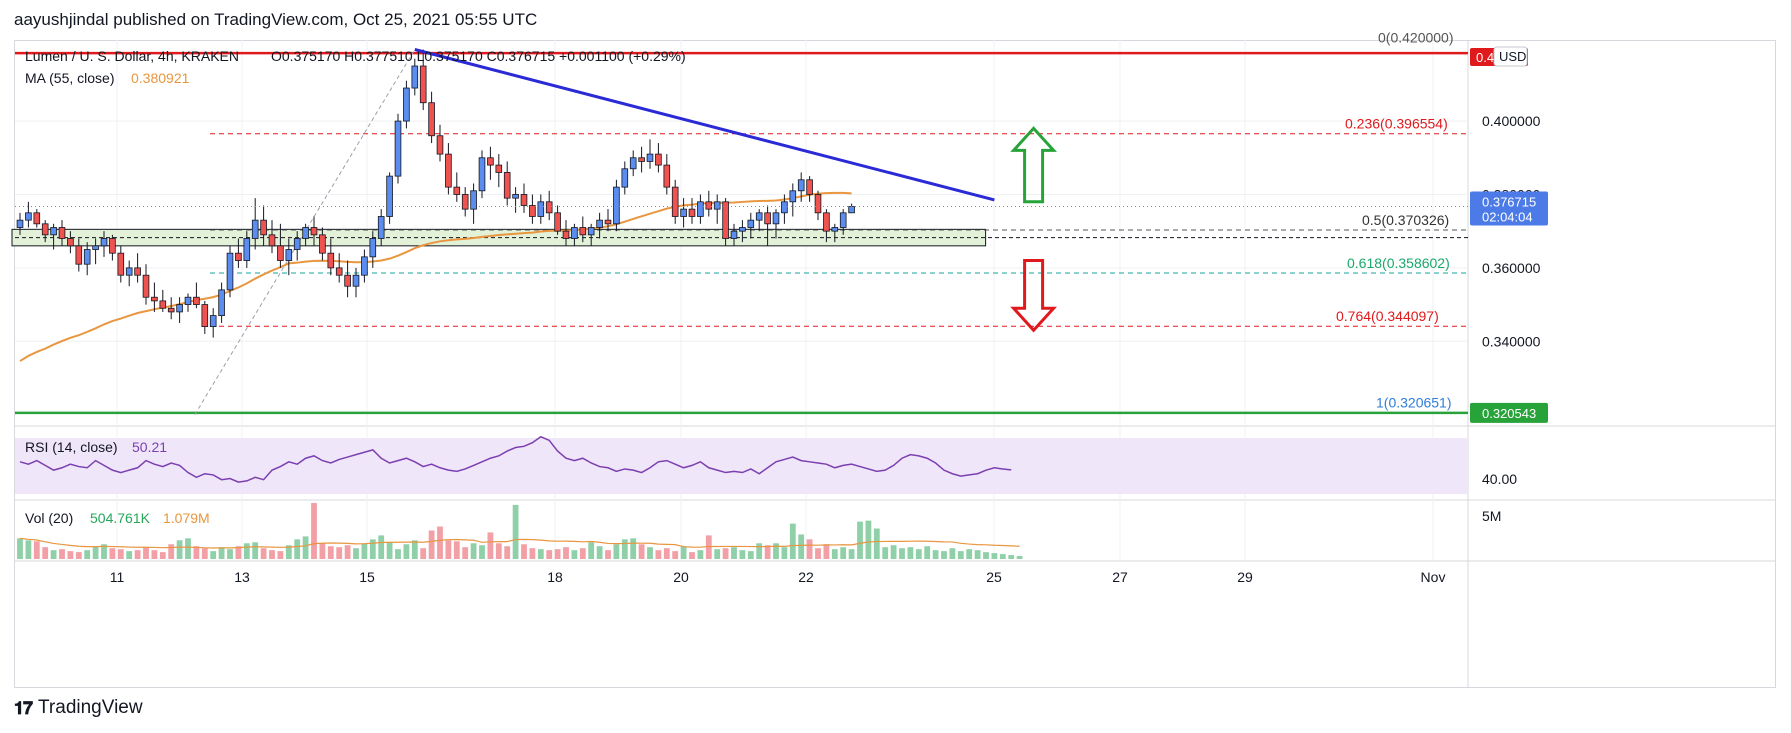  What do you see at coordinates (1511, 268) in the screenshot?
I see `y-tick-label: 0.360000` at bounding box center [1511, 268].